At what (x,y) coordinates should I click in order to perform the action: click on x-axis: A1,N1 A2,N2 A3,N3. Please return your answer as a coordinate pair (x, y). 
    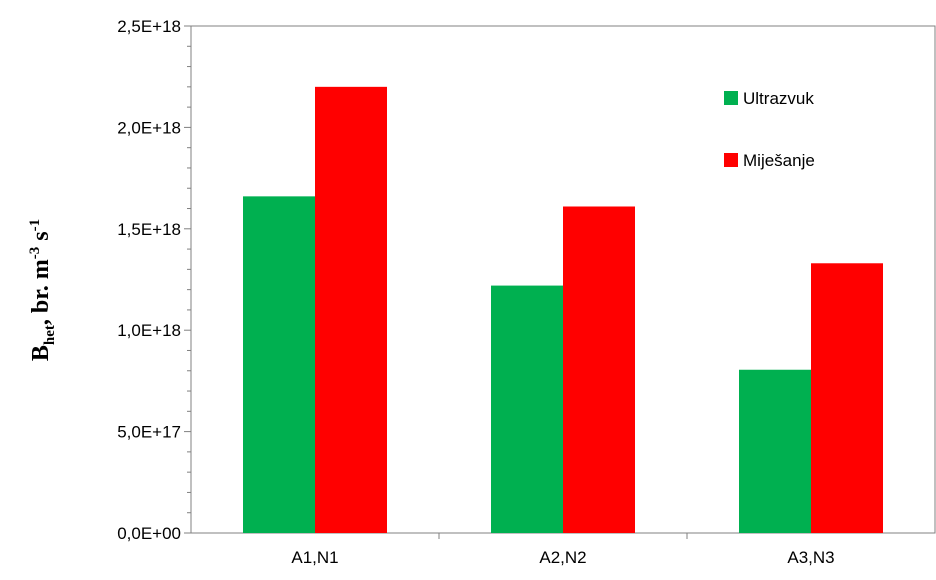
    Looking at the image, I should click on (563, 550).